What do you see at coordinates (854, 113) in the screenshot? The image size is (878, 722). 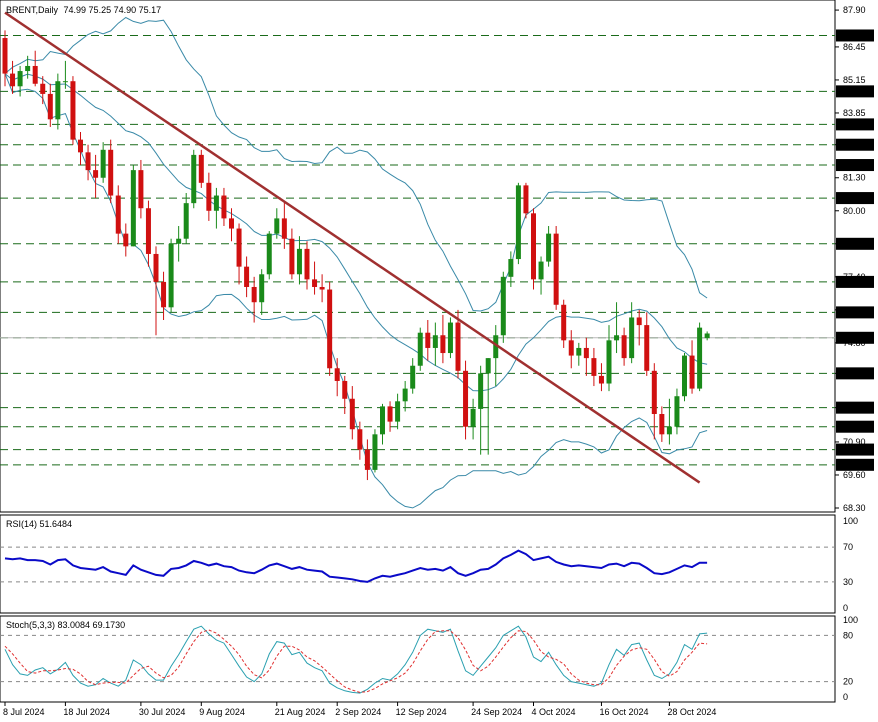 I see `price-tick-label: 83.85` at bounding box center [854, 113].